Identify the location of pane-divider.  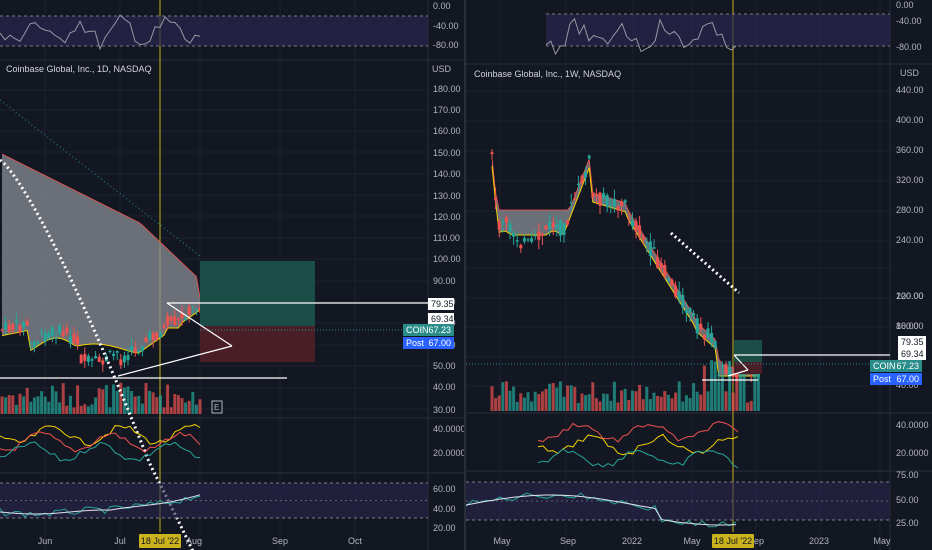
(465, 275).